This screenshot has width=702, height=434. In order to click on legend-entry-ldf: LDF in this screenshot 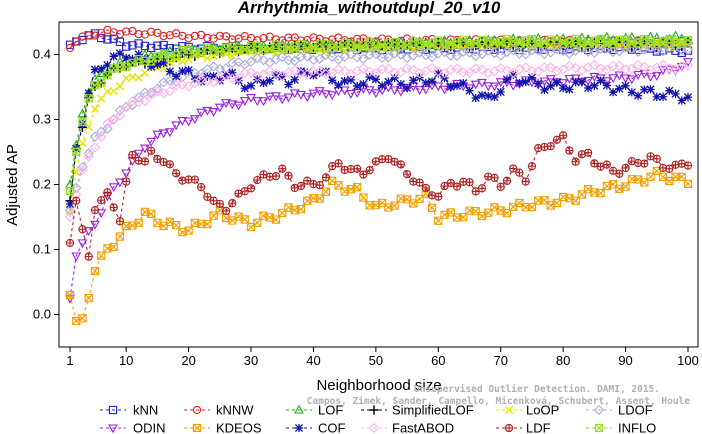, I will do `click(523, 427)`.